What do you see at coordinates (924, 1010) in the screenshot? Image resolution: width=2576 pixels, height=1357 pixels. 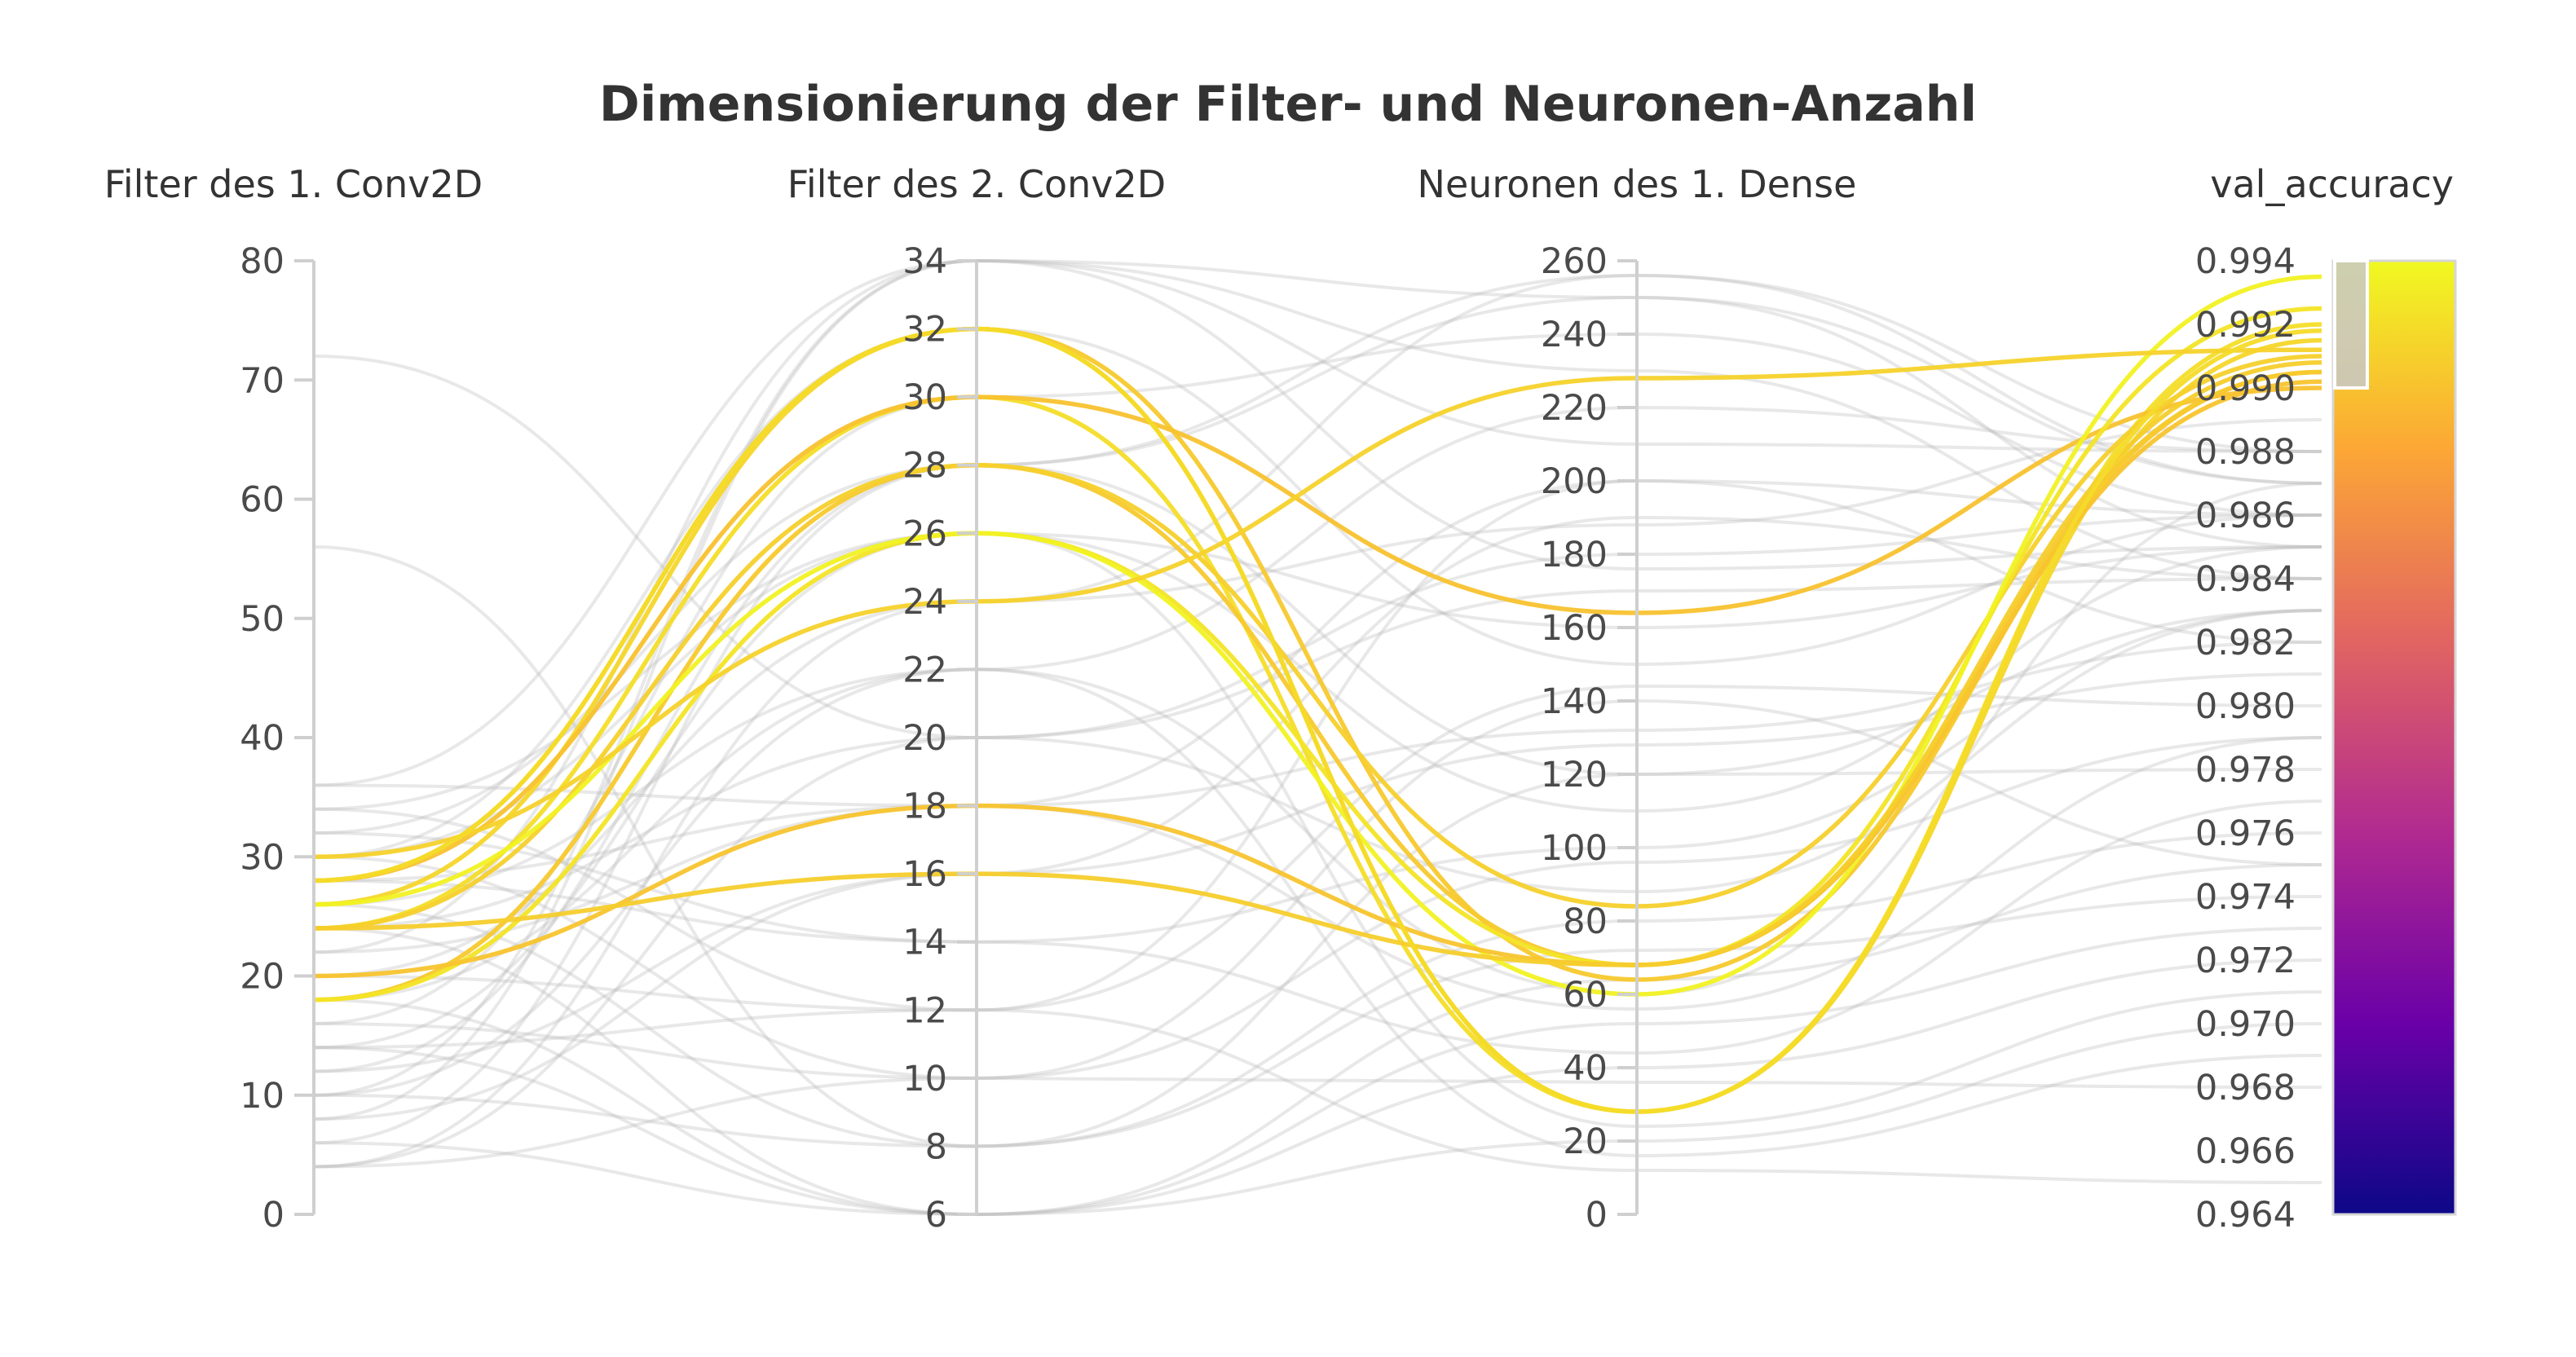 I see `tick-label: 12` at bounding box center [924, 1010].